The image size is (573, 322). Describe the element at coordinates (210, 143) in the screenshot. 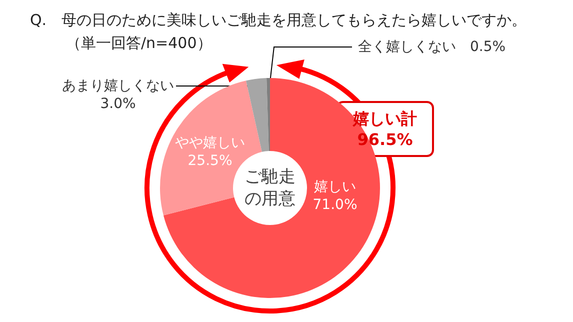

I see `slice-label: やや嬉しい` at that location.